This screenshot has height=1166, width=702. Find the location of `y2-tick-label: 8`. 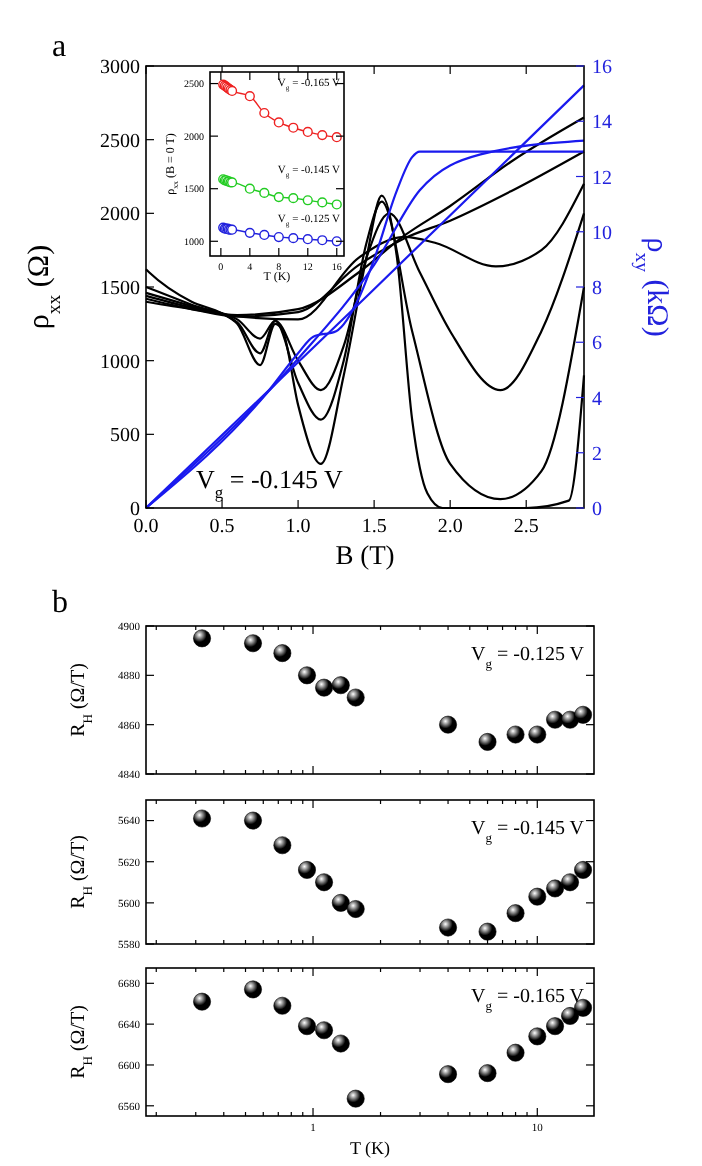

y2-tick-label: 8 is located at coordinates (597, 289).